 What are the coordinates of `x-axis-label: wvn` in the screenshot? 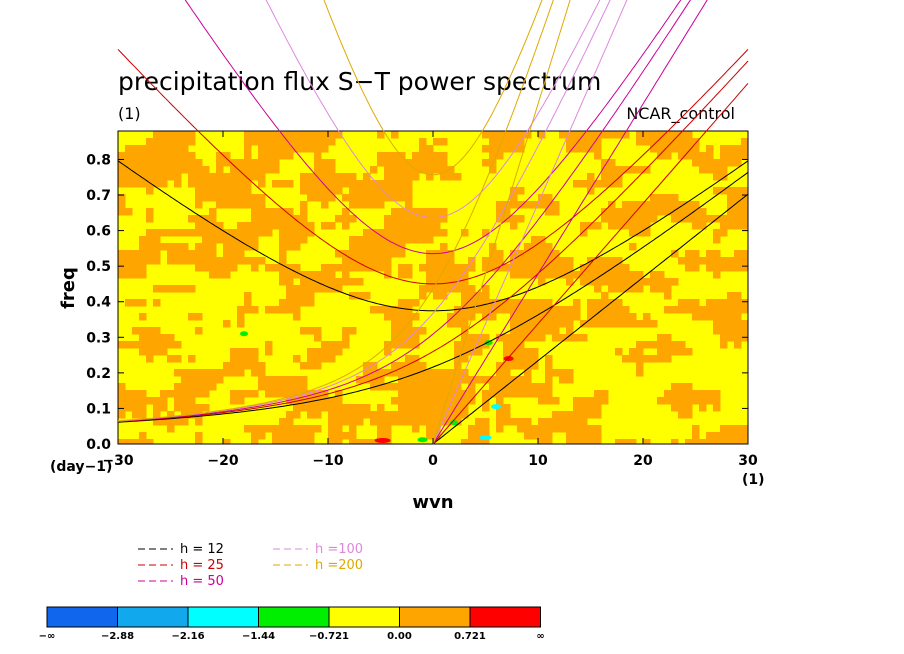 It's located at (432, 502).